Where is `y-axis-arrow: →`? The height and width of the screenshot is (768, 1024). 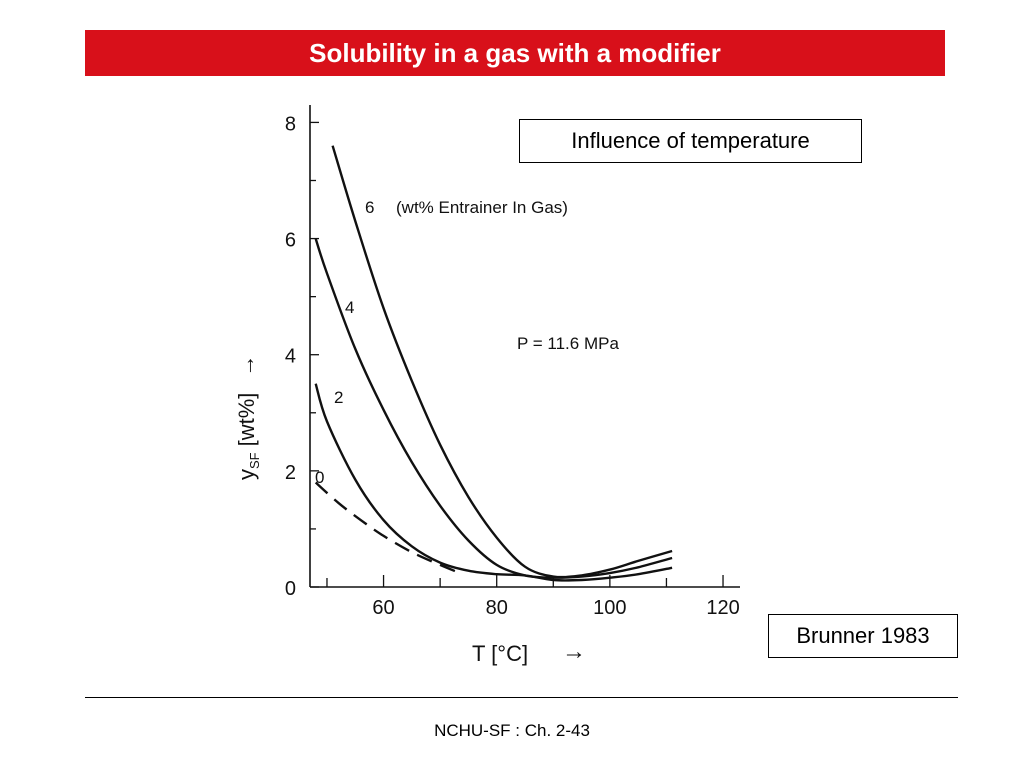 y-axis-arrow: → is located at coordinates (246, 366).